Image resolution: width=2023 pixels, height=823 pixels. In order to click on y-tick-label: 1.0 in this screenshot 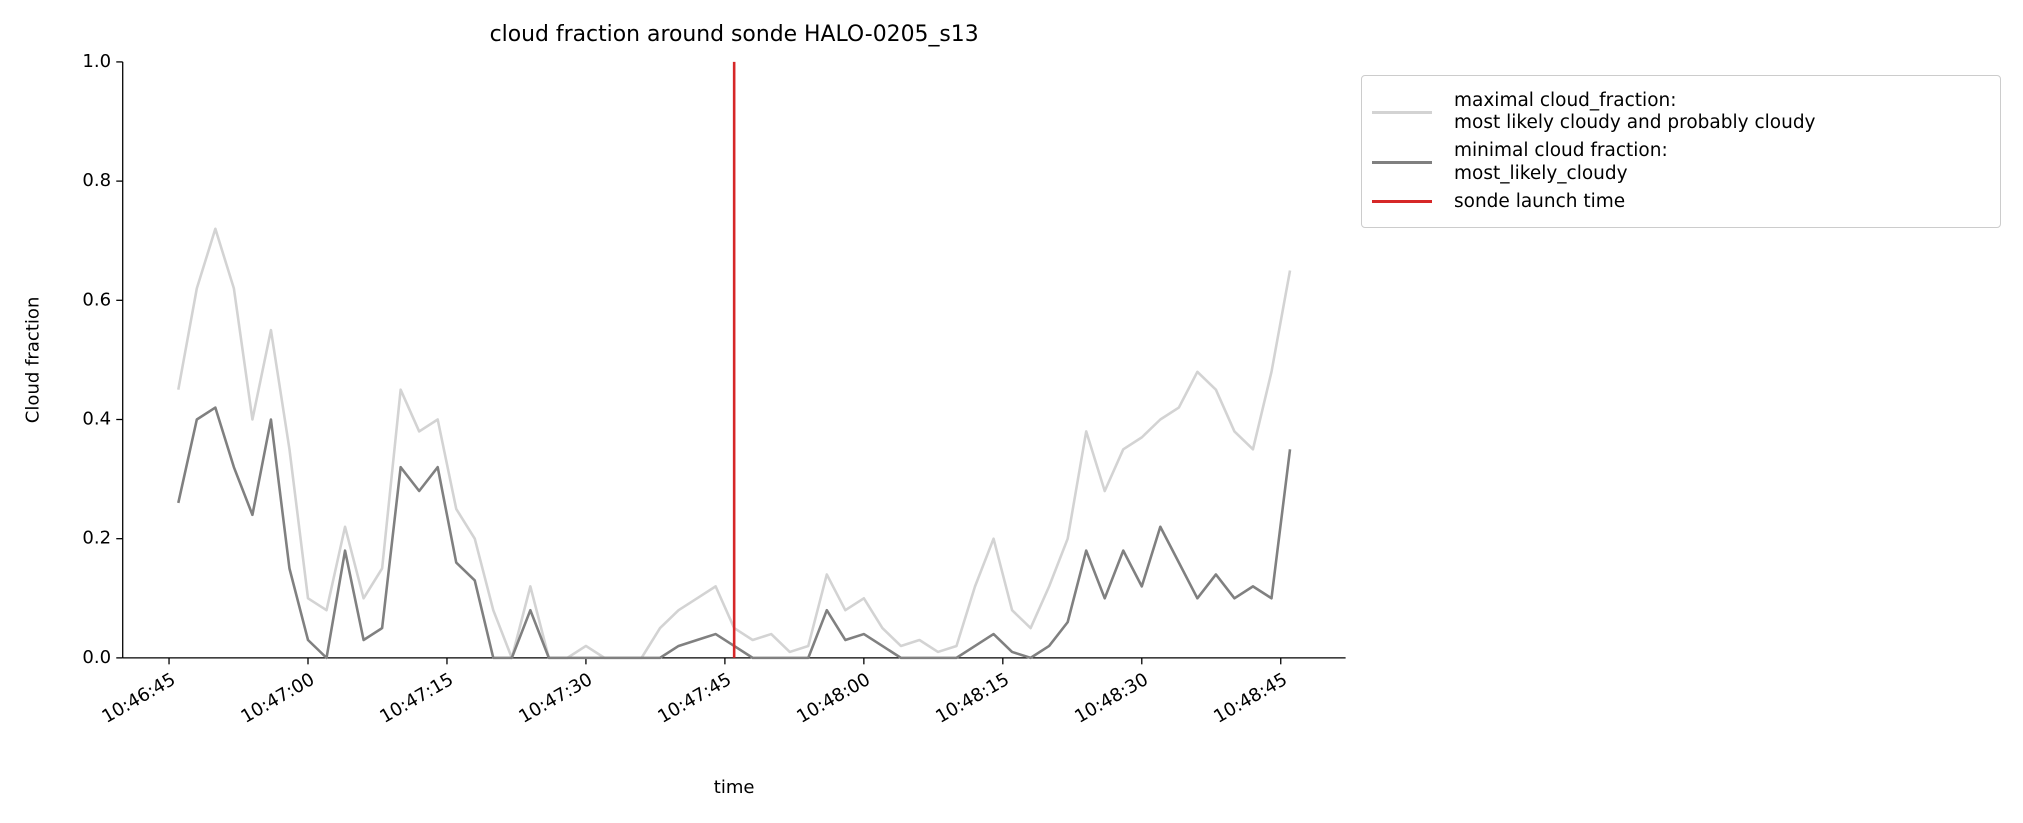, I will do `click(96, 61)`.